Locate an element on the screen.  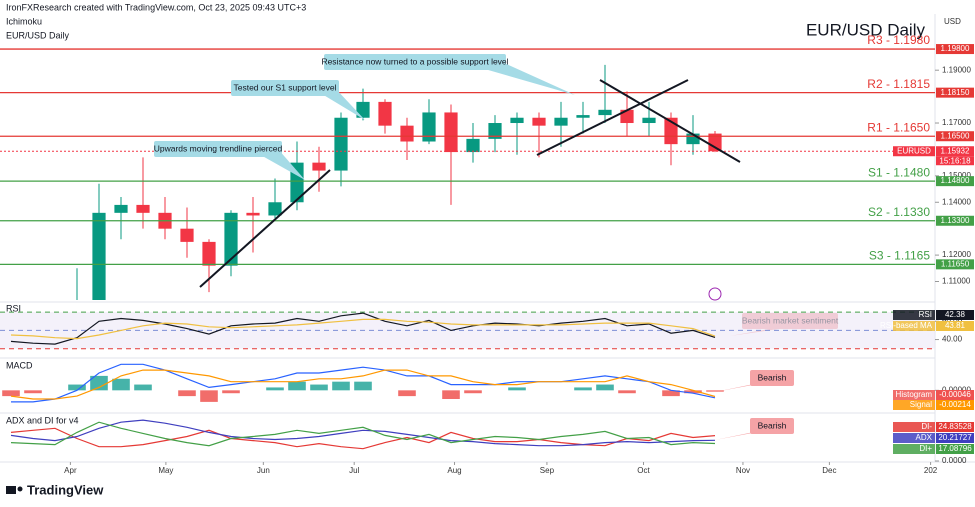
badge-value: 20.21727 is located at coordinates (955, 437).